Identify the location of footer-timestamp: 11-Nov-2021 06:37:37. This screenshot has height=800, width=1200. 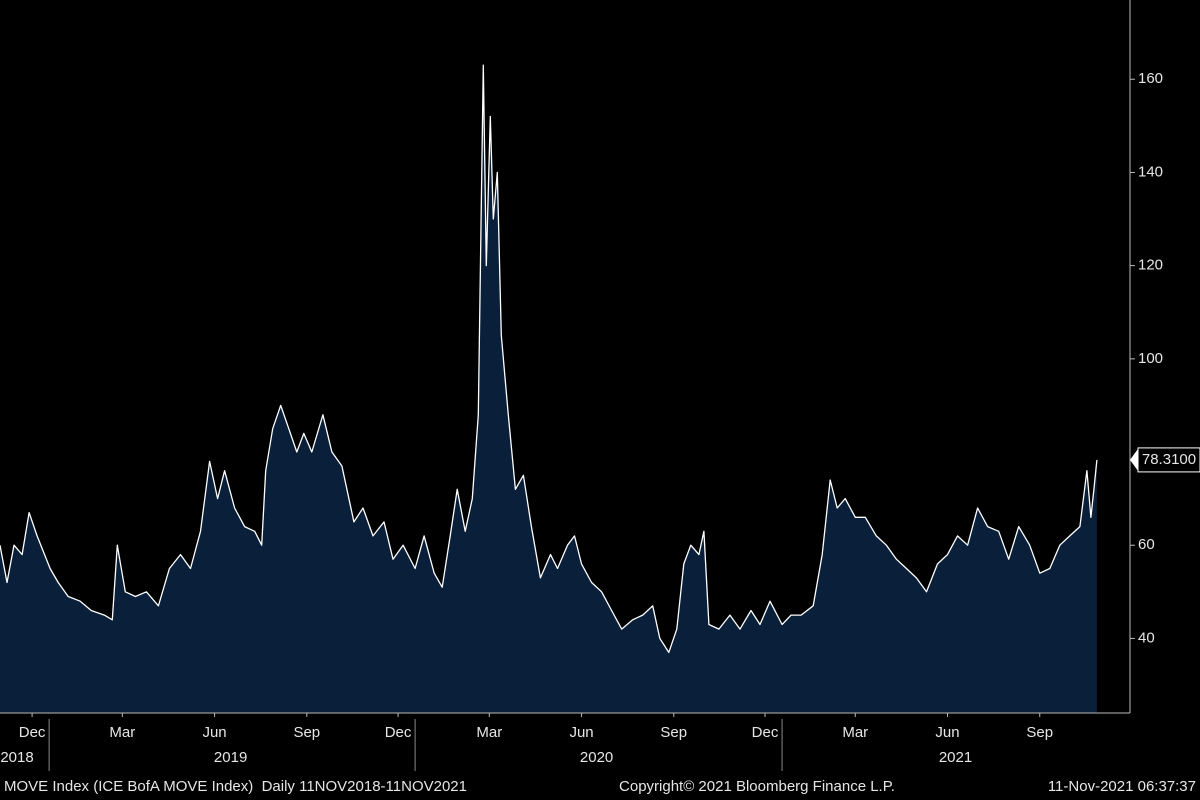
(1122, 786).